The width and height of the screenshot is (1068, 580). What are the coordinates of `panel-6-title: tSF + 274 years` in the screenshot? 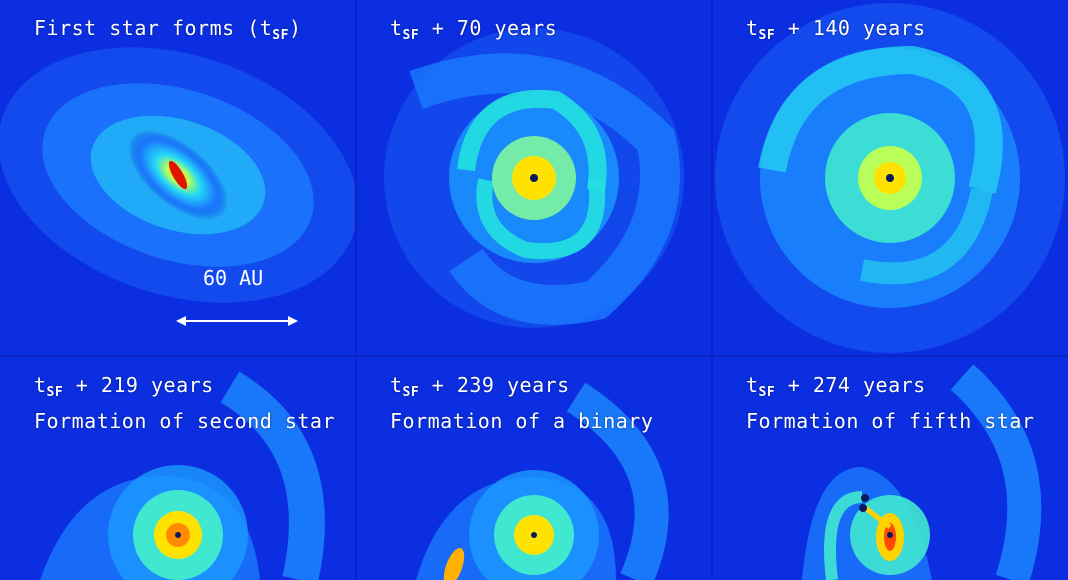 It's located at (836, 386).